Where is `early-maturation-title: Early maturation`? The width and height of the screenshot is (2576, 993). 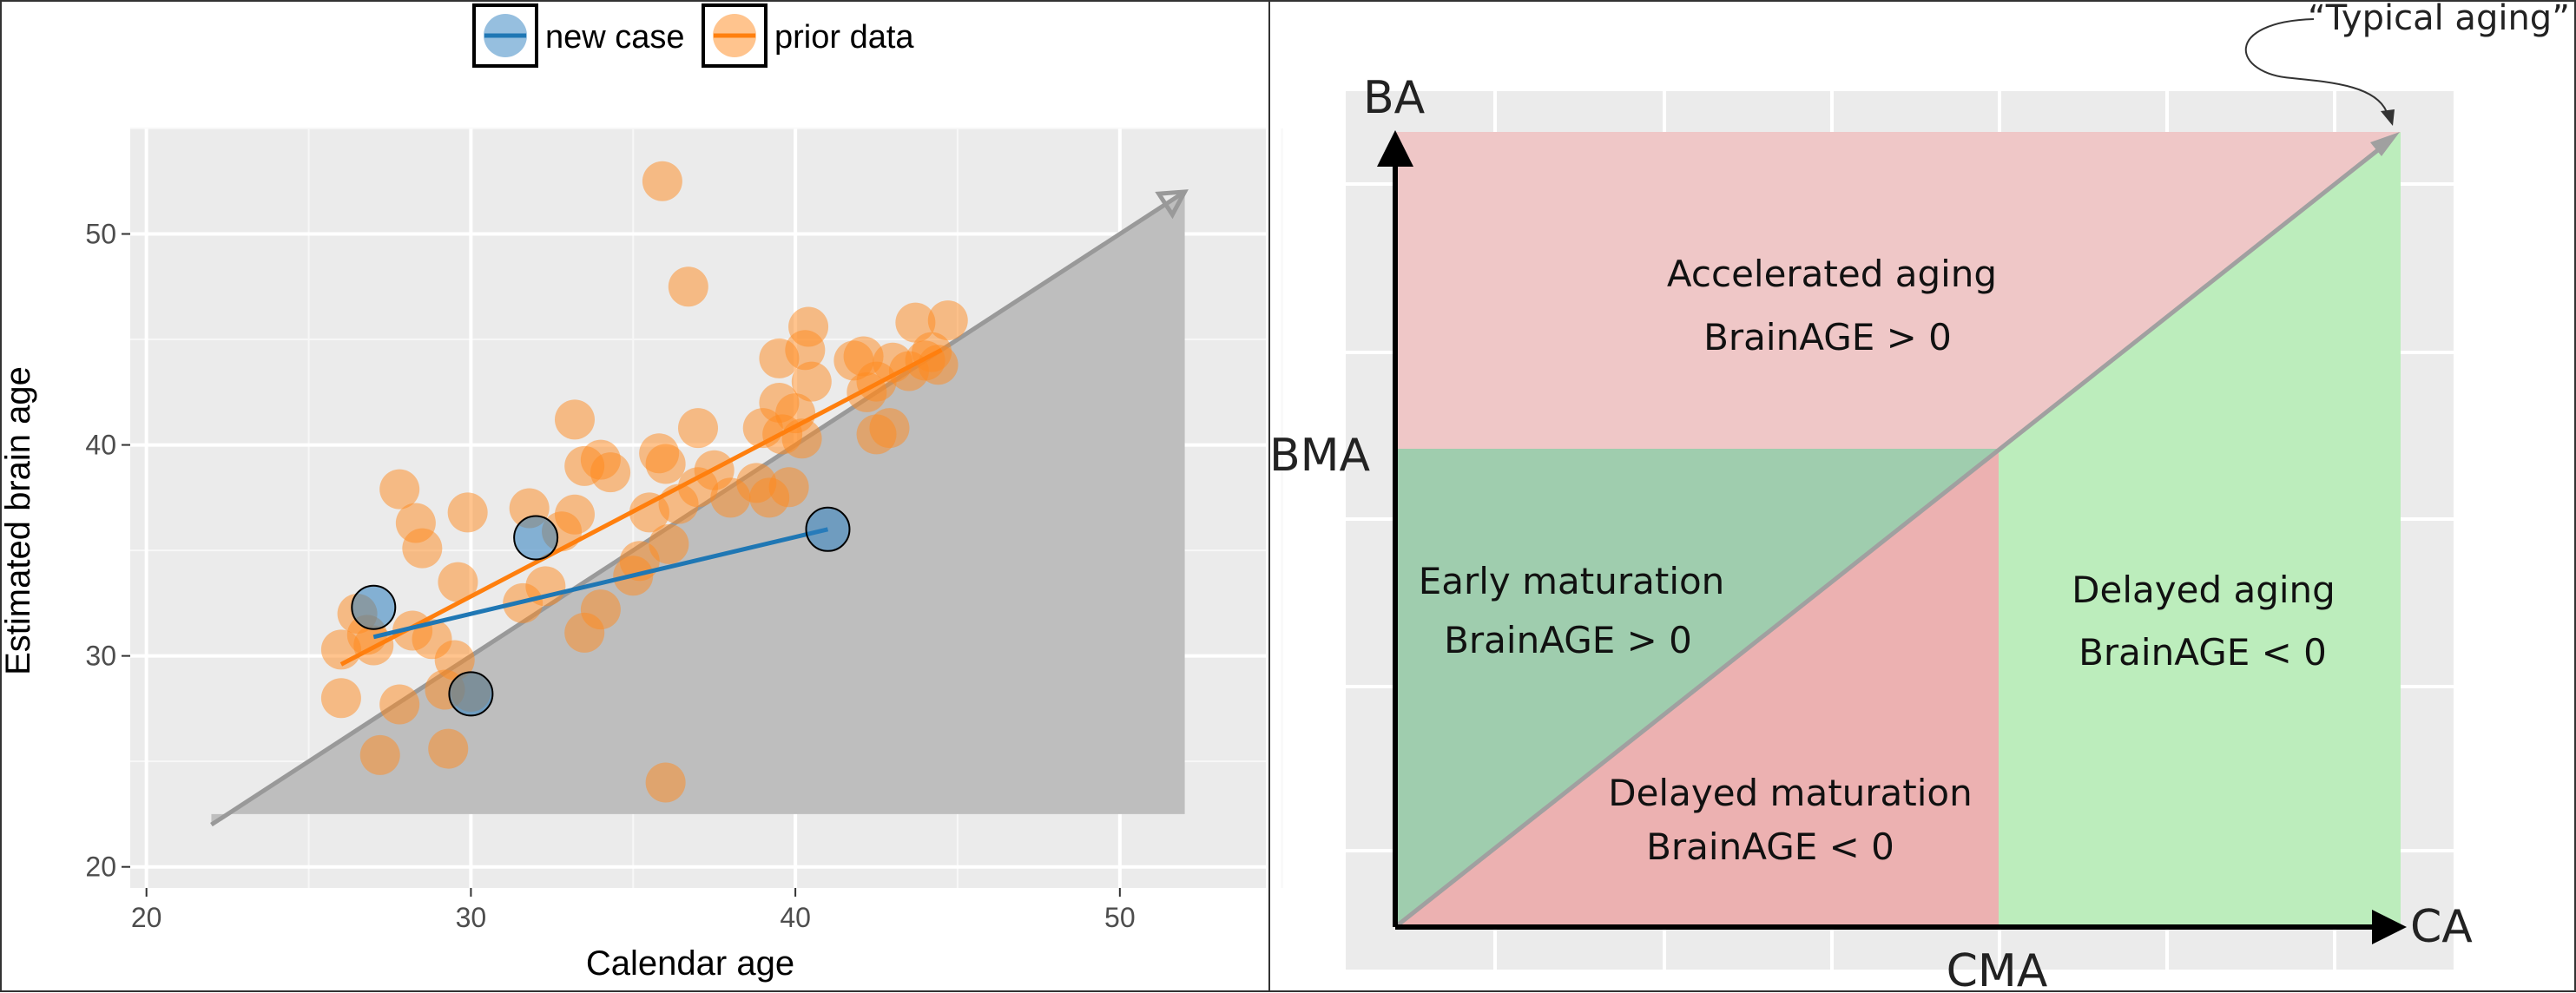
early-maturation-title: Early maturation is located at coordinates (1572, 581).